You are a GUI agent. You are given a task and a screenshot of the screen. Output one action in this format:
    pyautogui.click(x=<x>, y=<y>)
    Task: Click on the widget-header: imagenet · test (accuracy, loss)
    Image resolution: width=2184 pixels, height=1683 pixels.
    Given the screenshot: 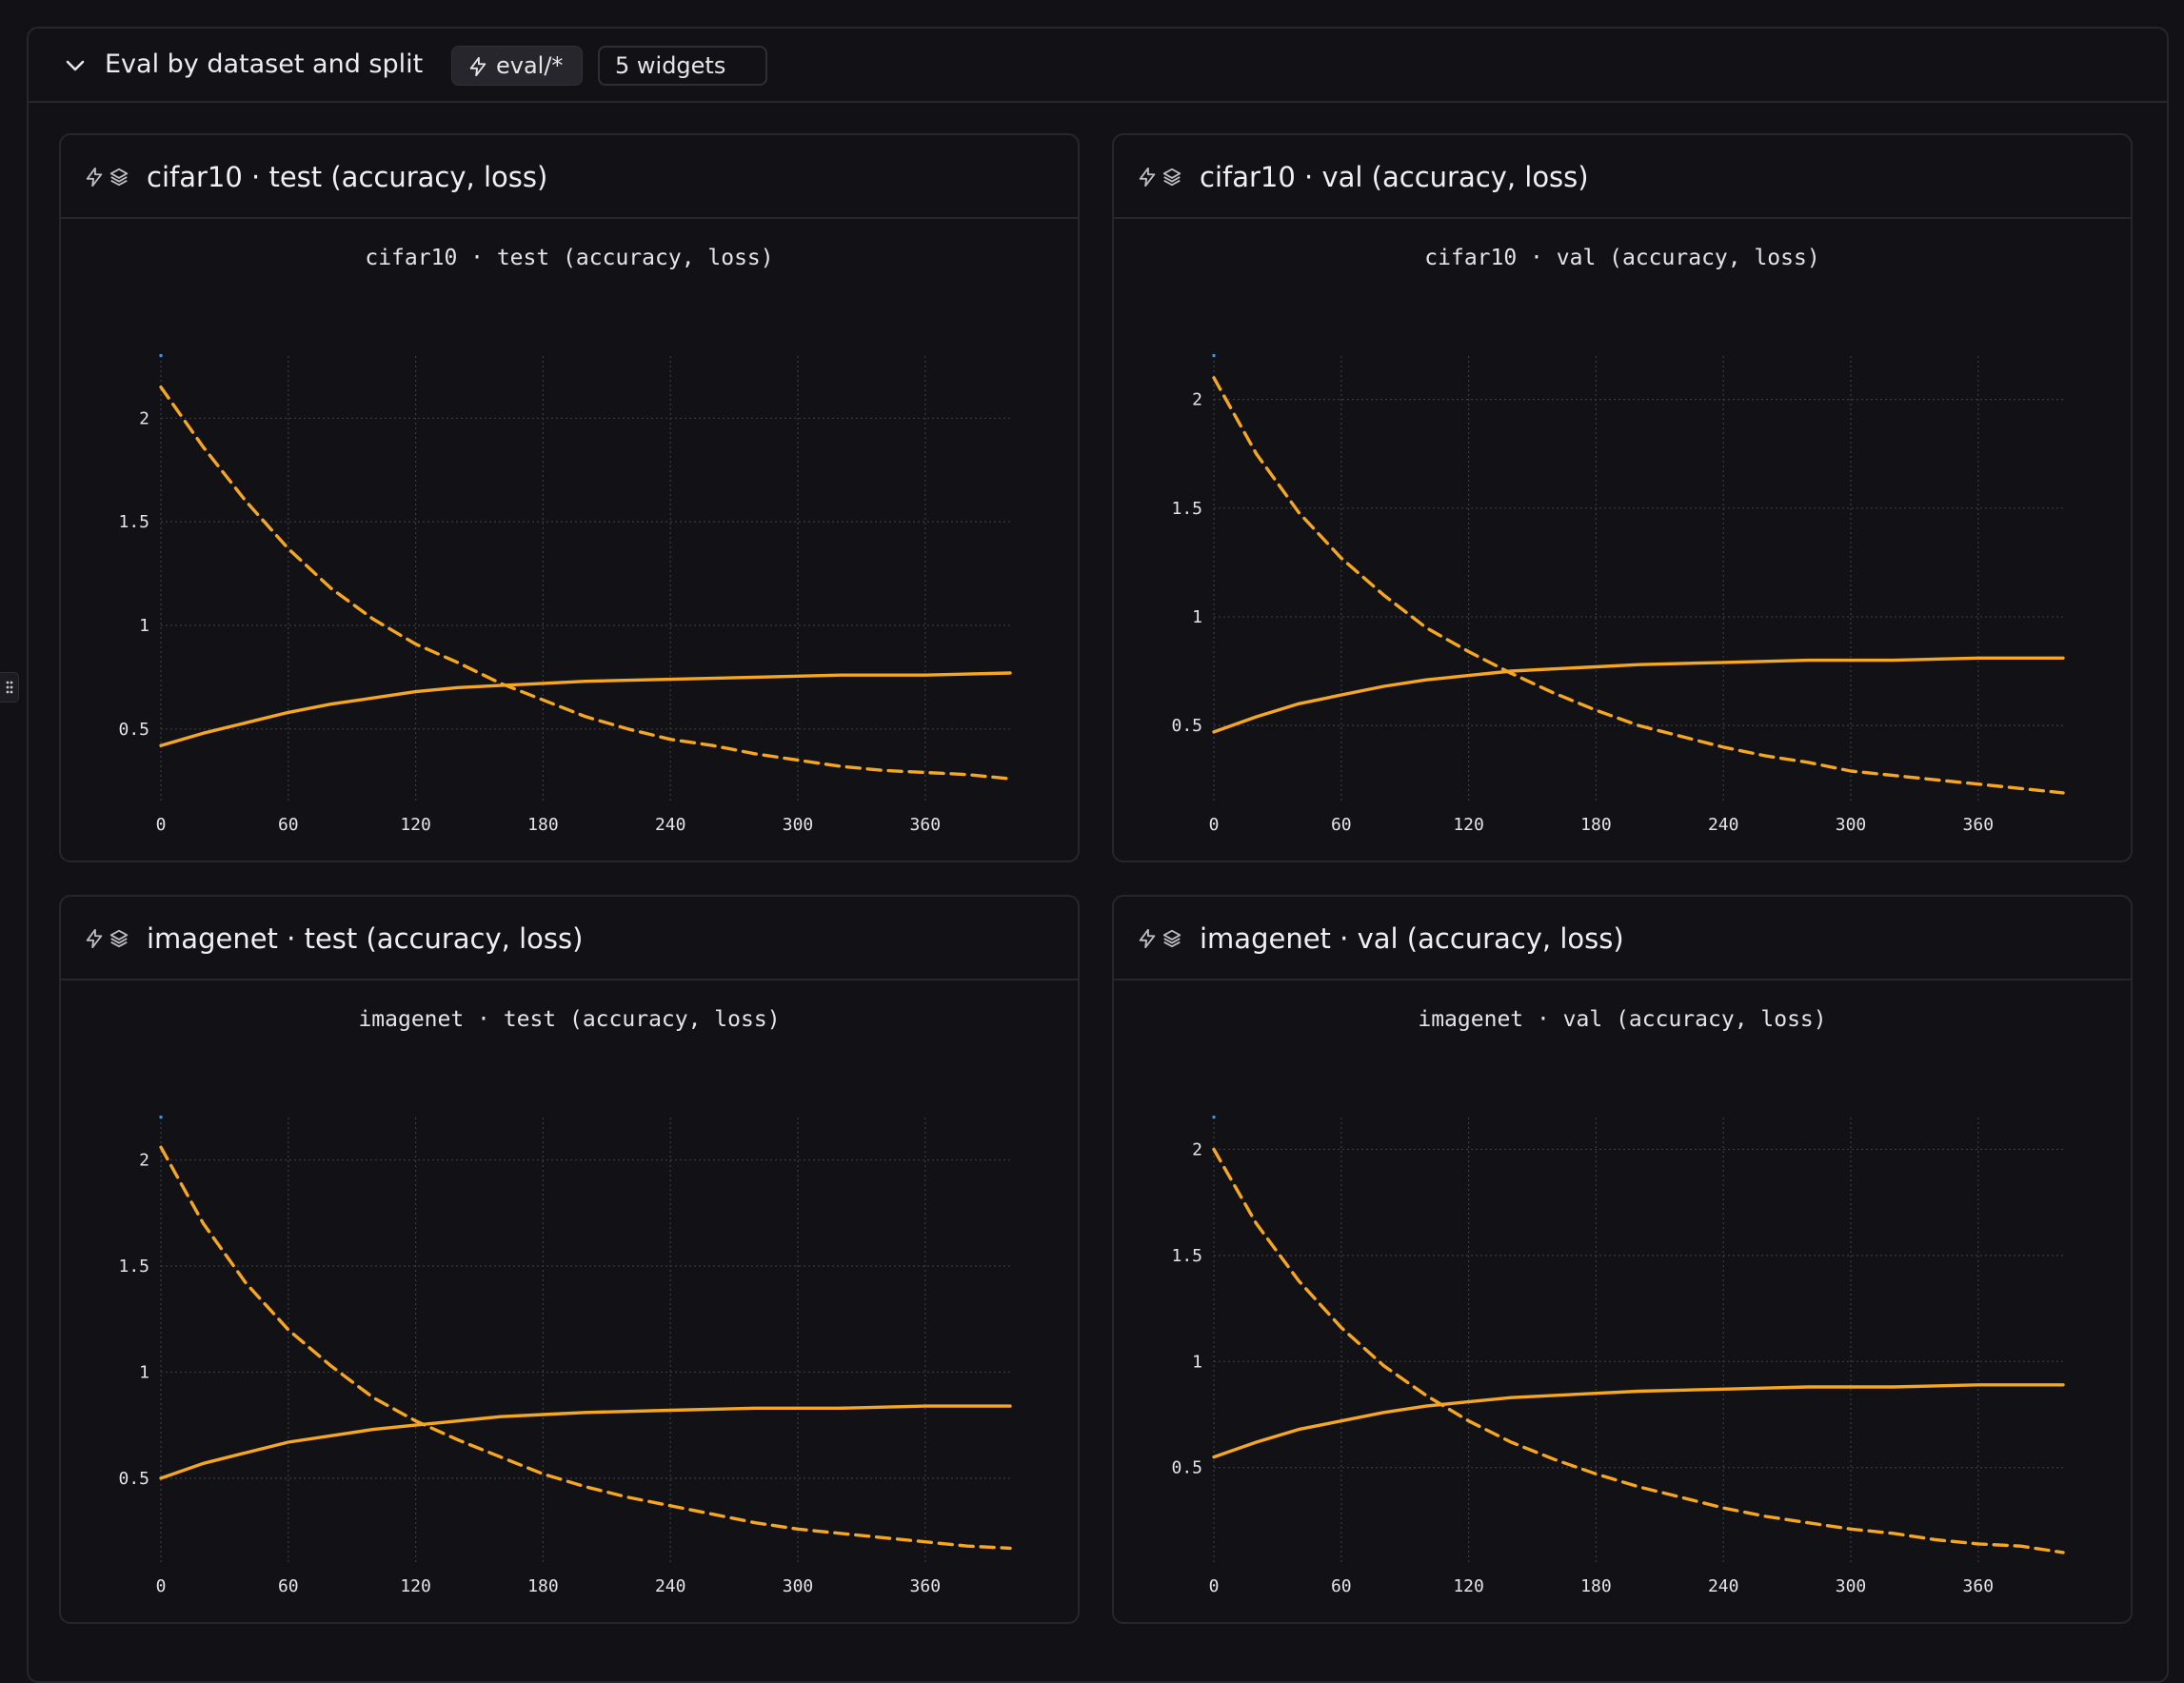 What is the action you would take?
    pyautogui.click(x=569, y=938)
    